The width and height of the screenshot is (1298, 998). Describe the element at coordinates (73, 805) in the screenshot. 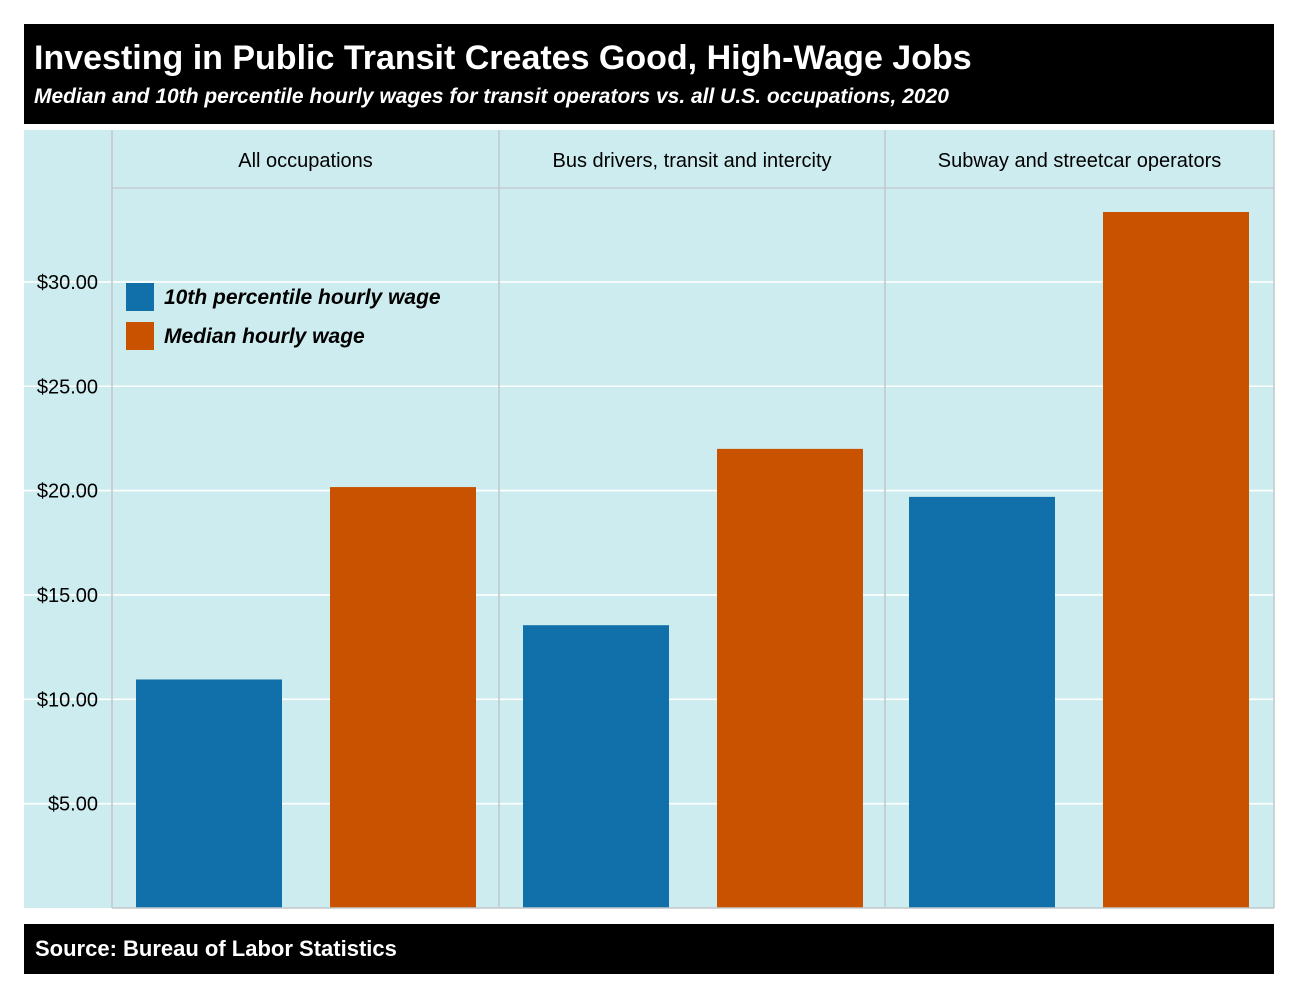

I see `y-tick-label: $5.00` at that location.